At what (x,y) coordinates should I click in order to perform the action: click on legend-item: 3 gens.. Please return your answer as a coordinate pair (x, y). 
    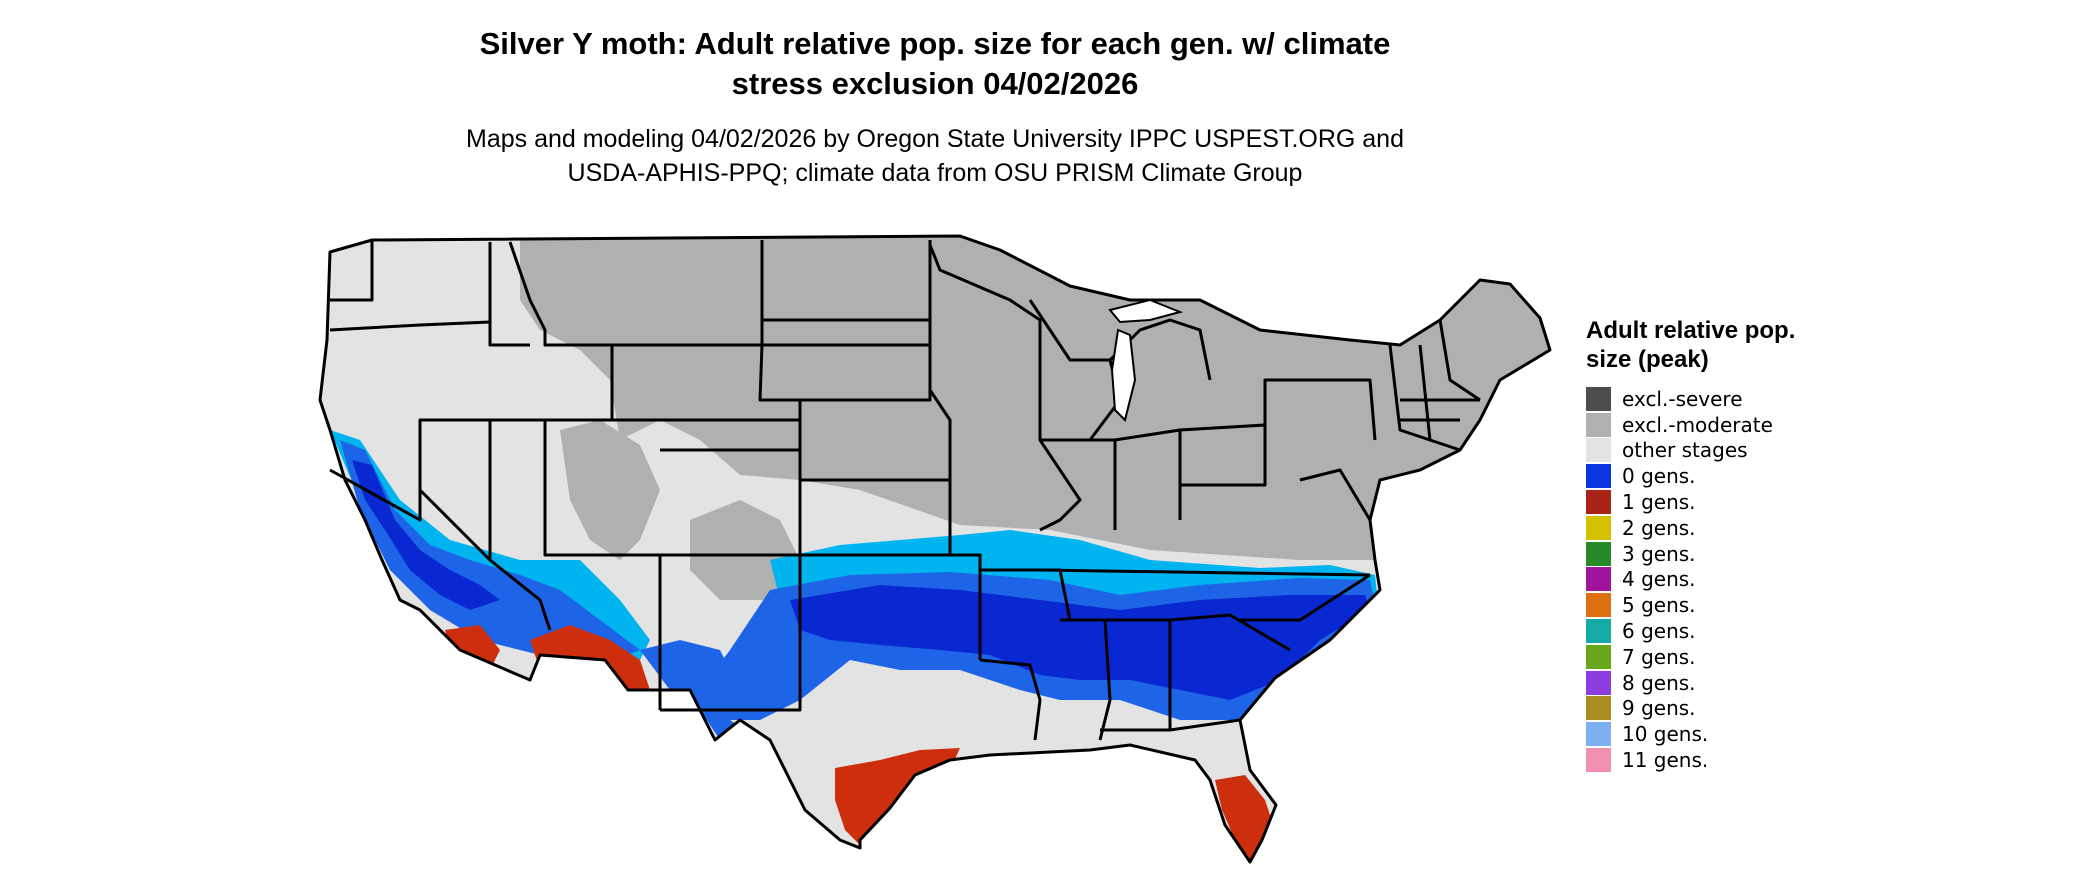
    Looking at the image, I should click on (1796, 554).